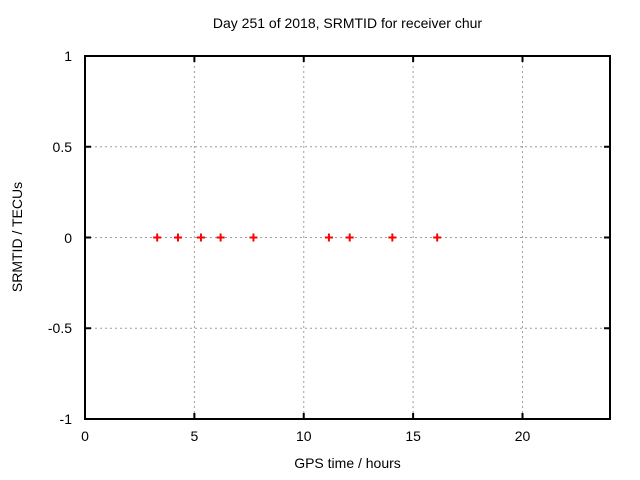 The height and width of the screenshot is (480, 640). What do you see at coordinates (62, 146) in the screenshot?
I see `y-tick-label: 0.5` at bounding box center [62, 146].